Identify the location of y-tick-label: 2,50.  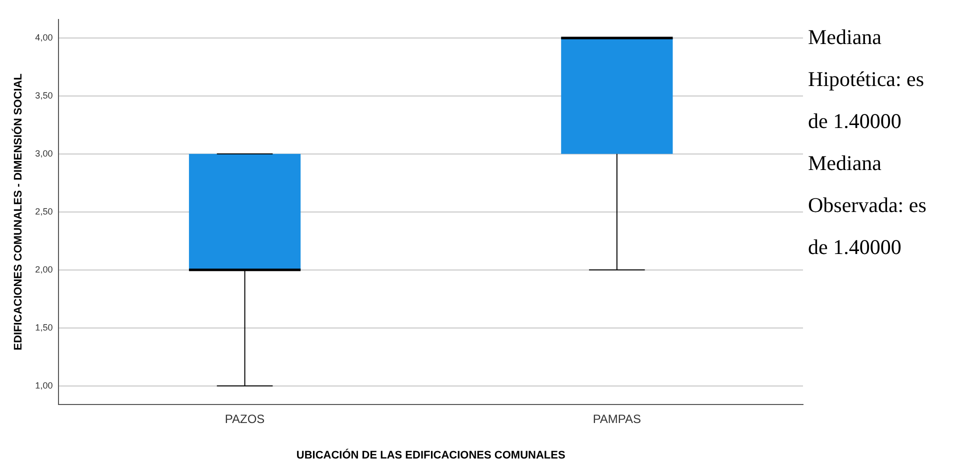
(44, 211).